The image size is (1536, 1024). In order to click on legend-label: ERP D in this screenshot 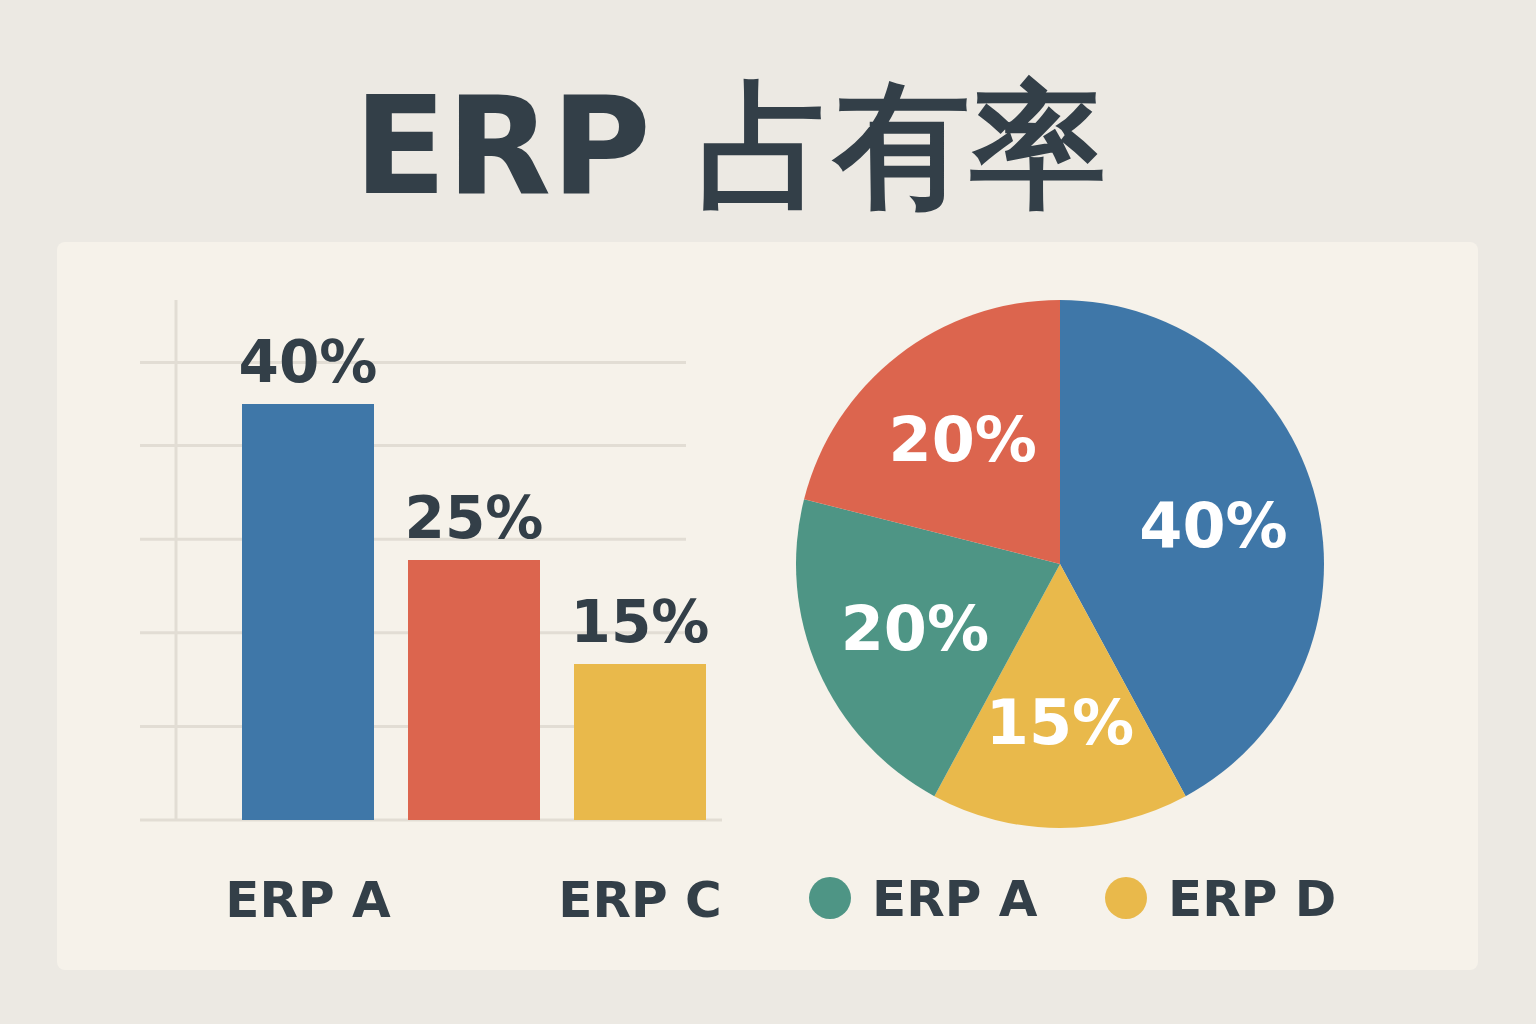, I will do `click(1252, 899)`.